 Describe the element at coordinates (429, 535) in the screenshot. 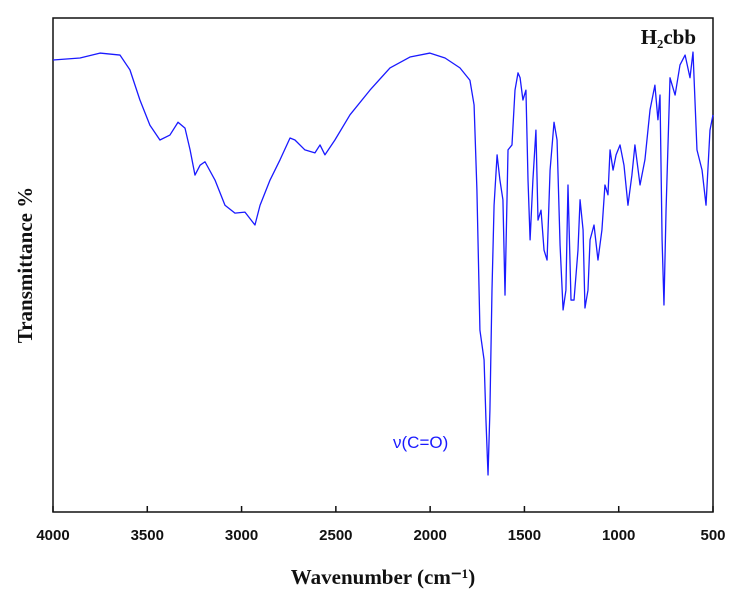

I see `x-tick-label: 2000` at that location.